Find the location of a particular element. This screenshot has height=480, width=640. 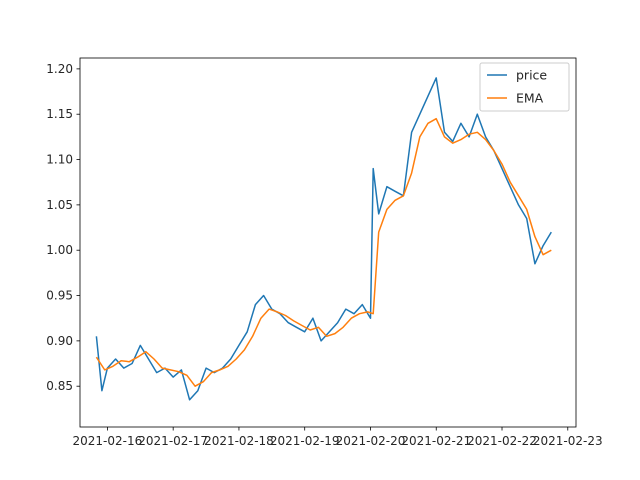

y-tick-label: 1.15 is located at coordinates (59, 114).